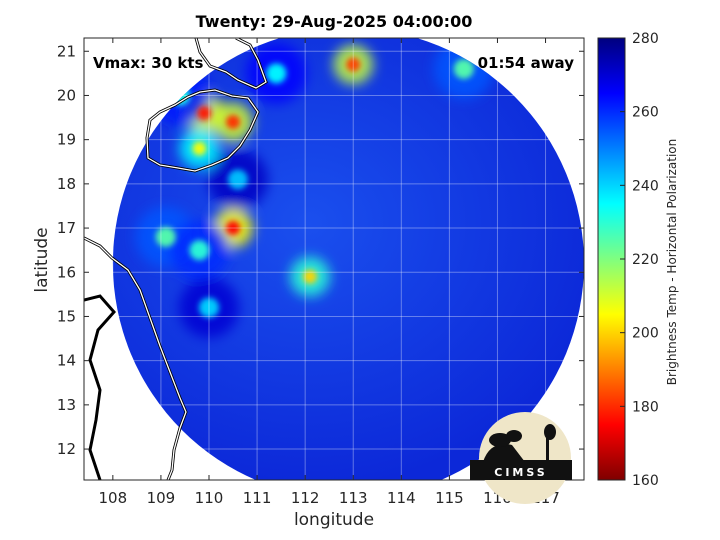 The width and height of the screenshot is (720, 540). Describe the element at coordinates (66, 361) in the screenshot. I see `y-tick-label-14: 14` at that location.